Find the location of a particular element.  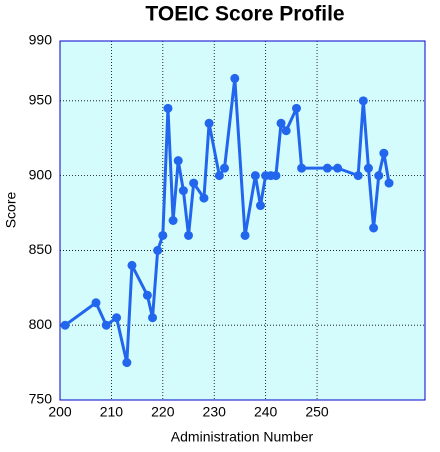

y-tick-label: 900 is located at coordinates (41, 174).